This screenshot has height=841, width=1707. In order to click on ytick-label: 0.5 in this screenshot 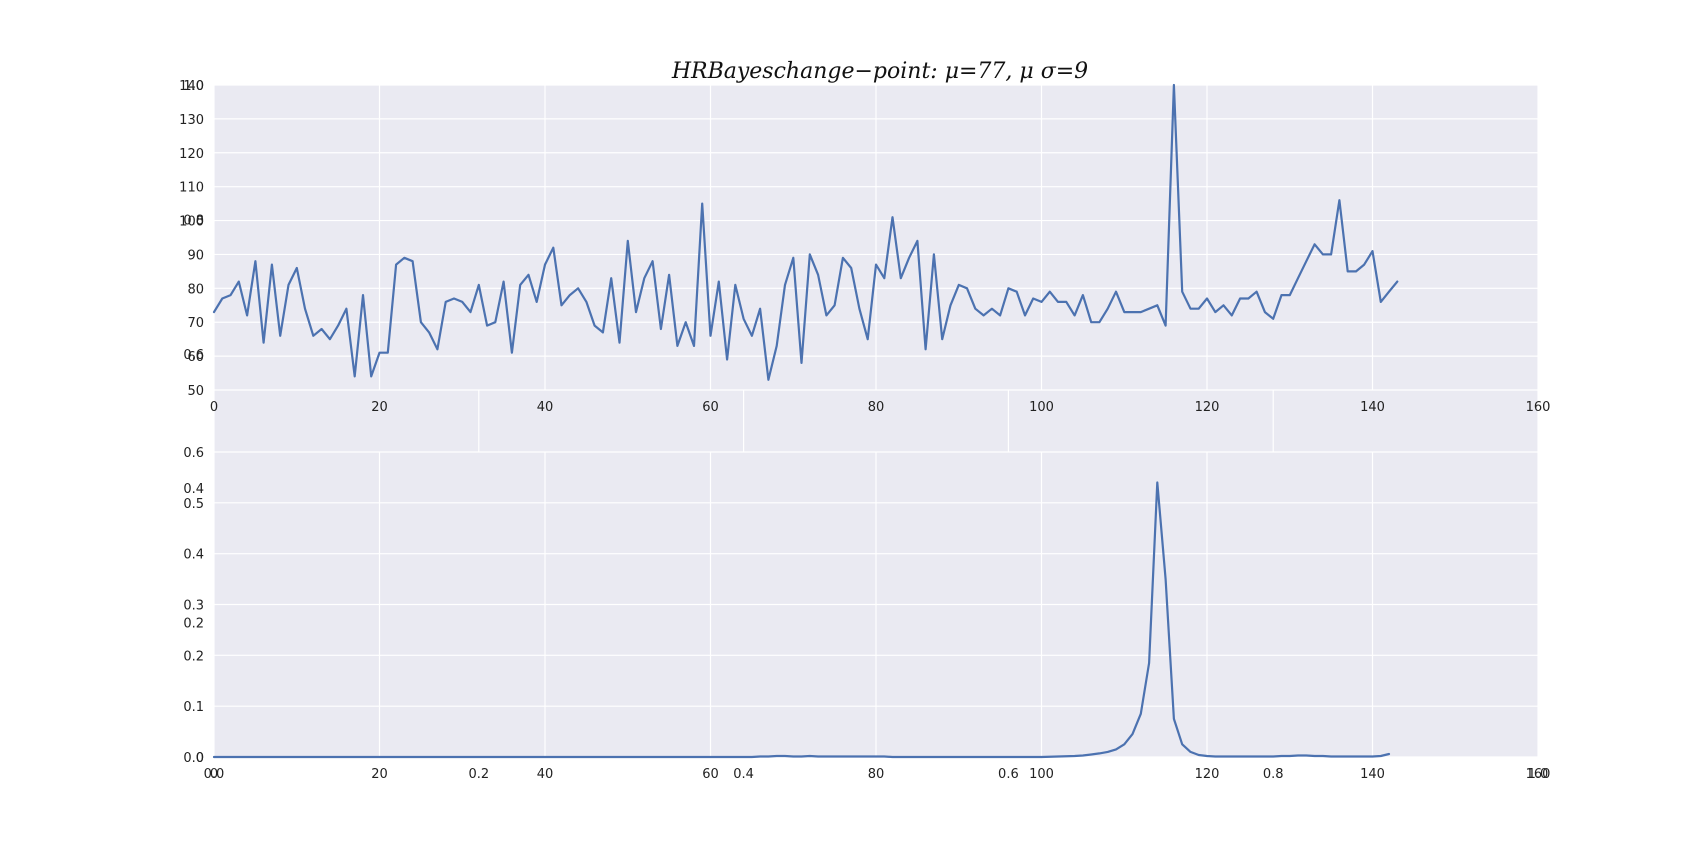, I will do `click(193, 504)`.